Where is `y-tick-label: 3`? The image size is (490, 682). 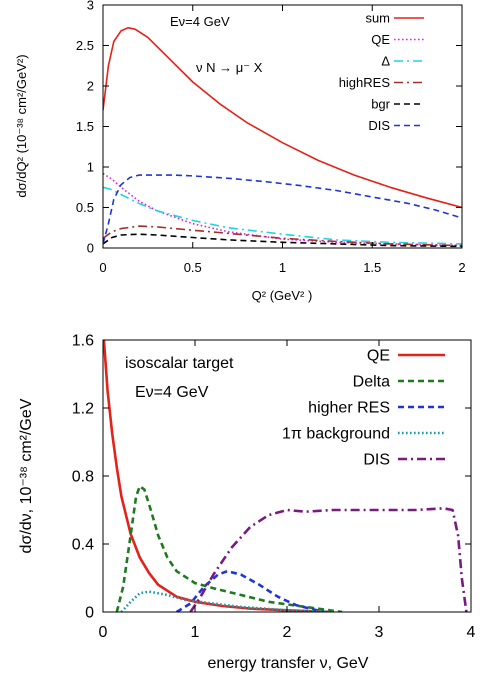 y-tick-label: 3 is located at coordinates (90, 6).